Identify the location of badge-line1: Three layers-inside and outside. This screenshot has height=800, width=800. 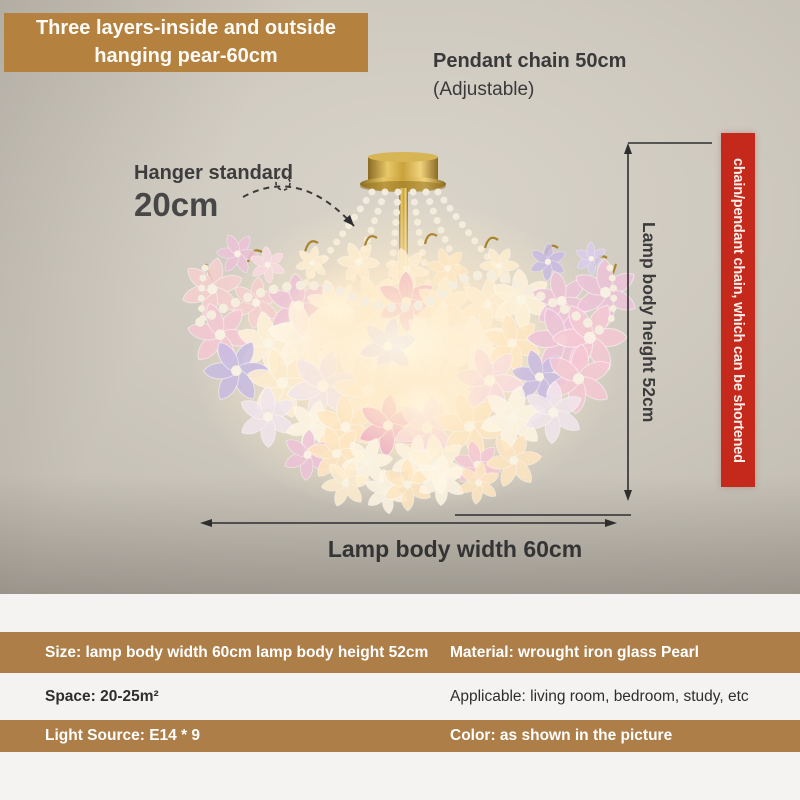
(186, 27).